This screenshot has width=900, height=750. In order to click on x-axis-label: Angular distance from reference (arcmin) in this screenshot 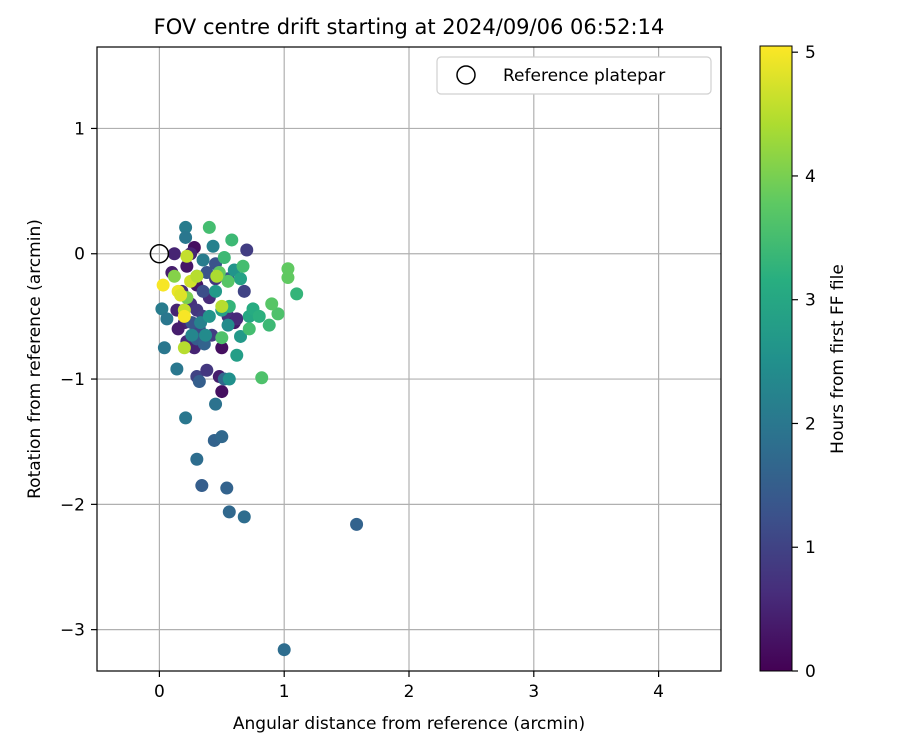, I will do `click(409, 724)`.